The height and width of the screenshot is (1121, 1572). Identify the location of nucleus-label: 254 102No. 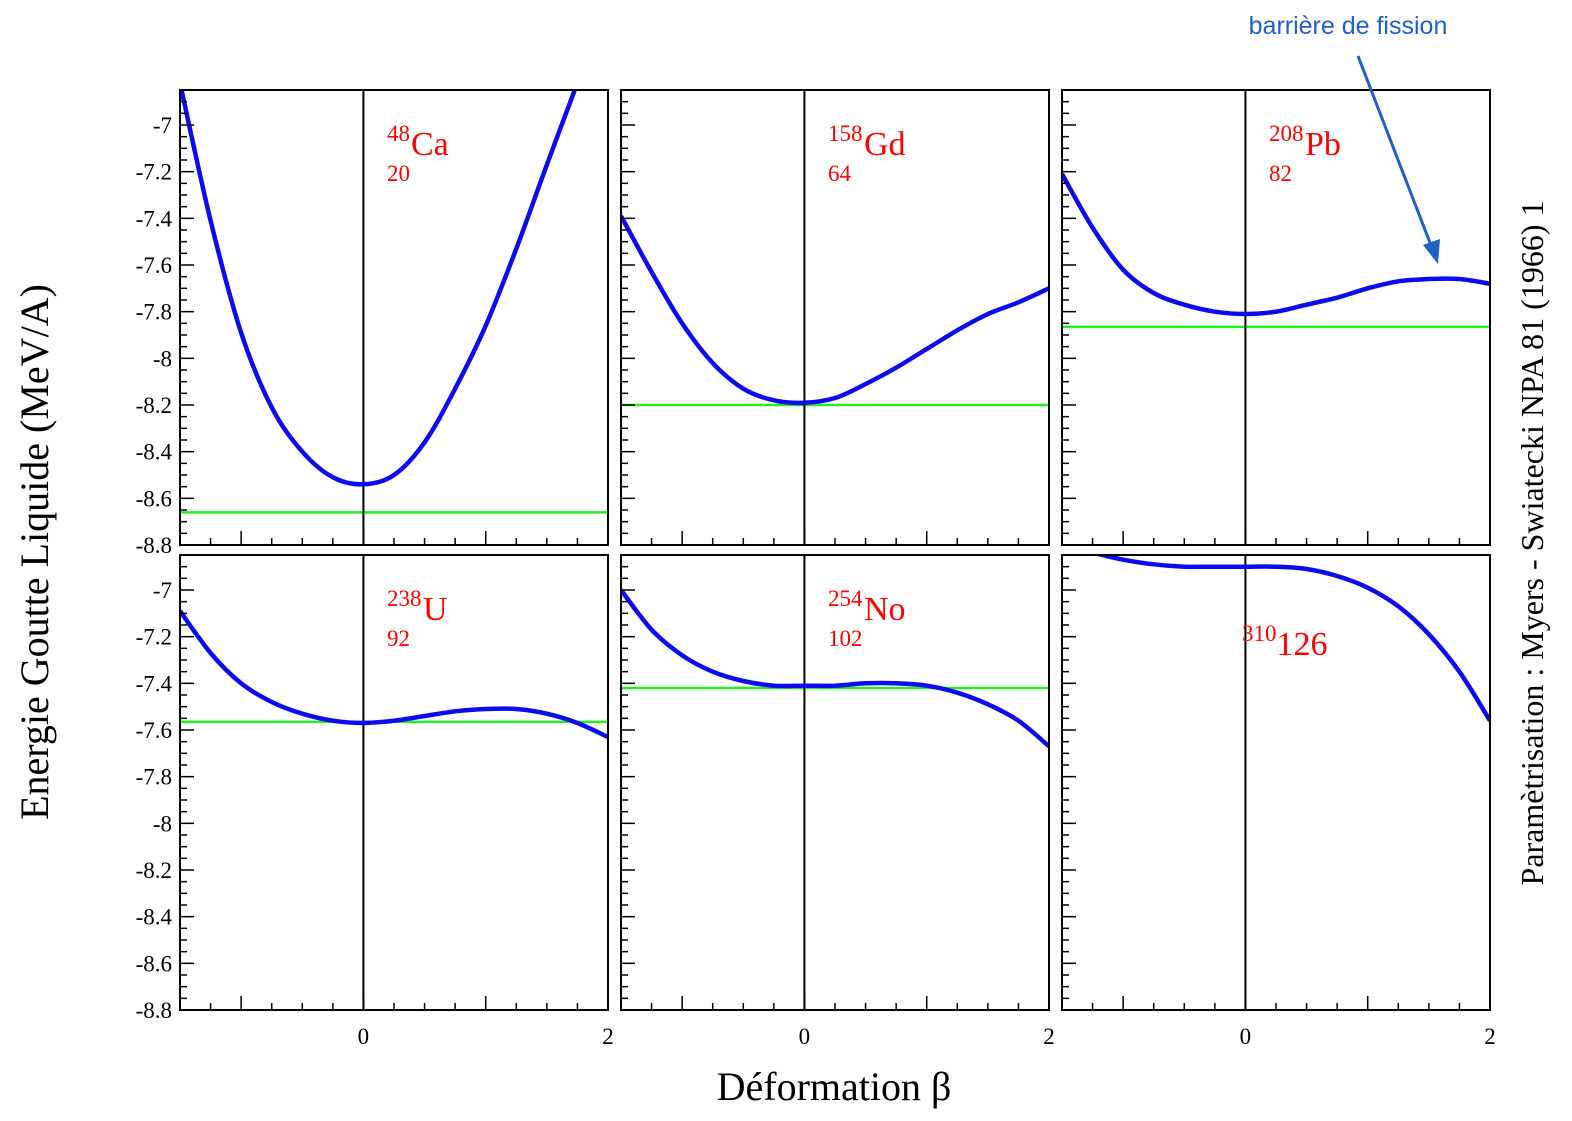
(867, 618).